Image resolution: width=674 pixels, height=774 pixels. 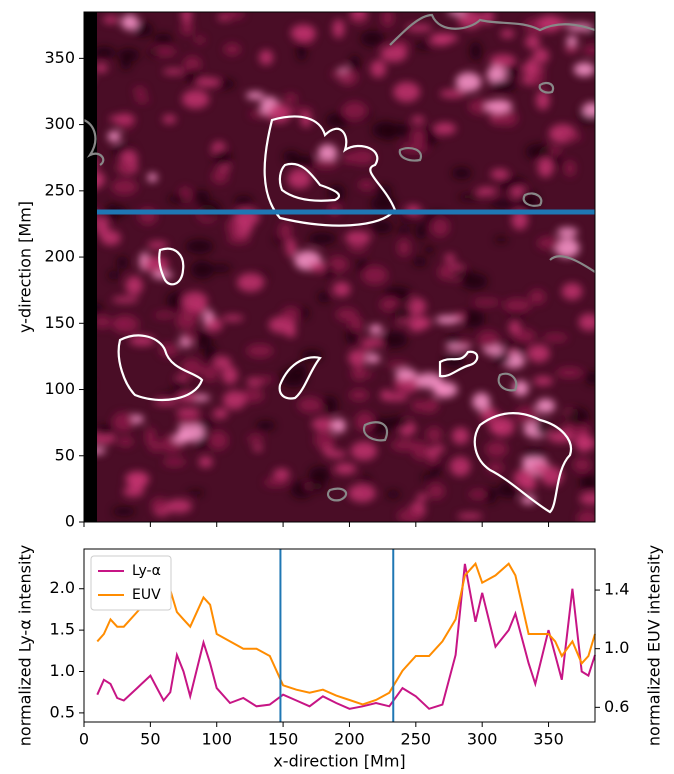 I want to click on y-tick-label: 350, so click(x=59, y=57).